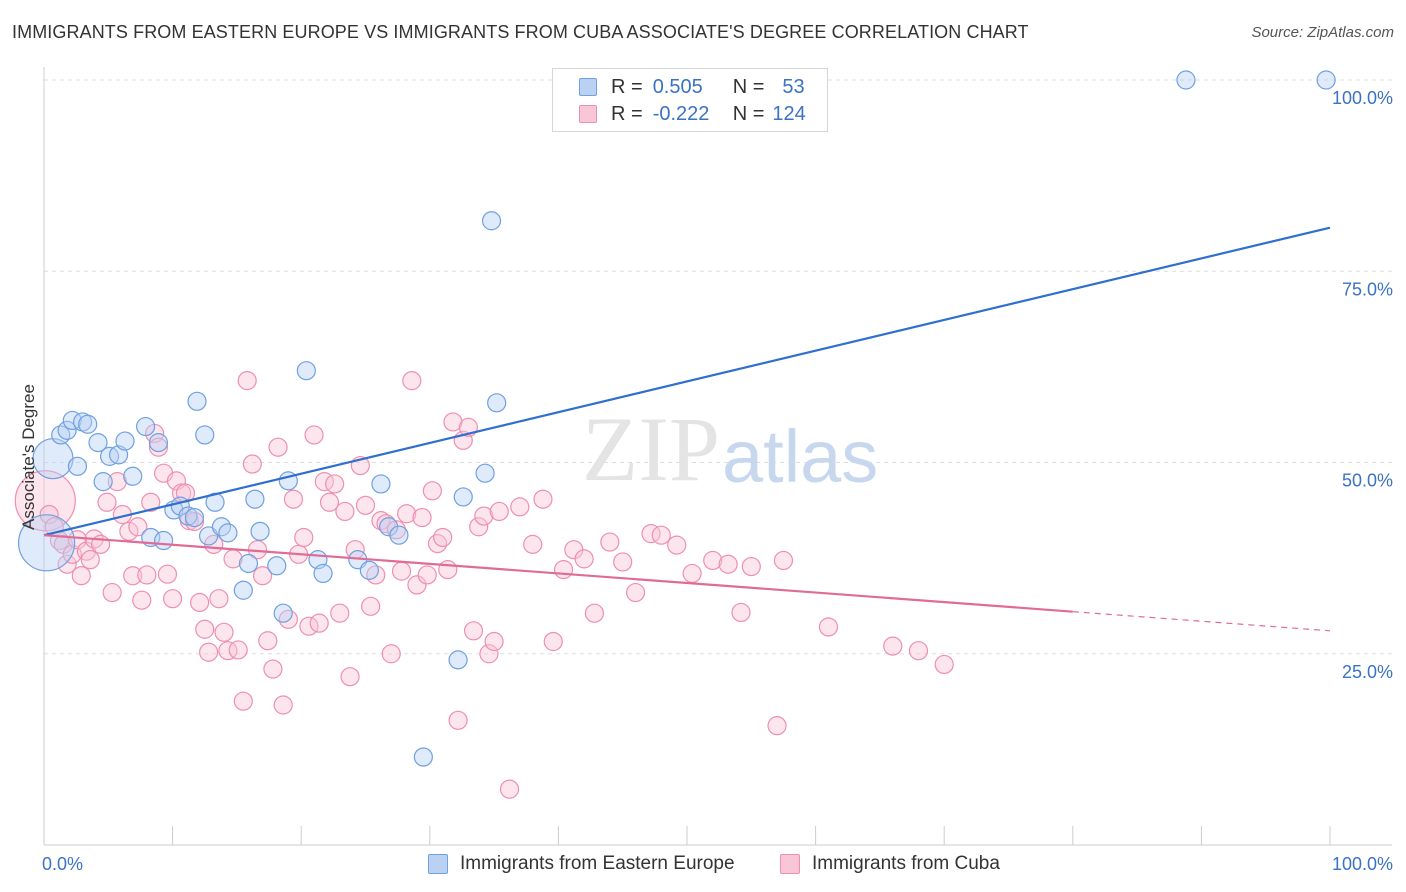  Describe the element at coordinates (438, 864) in the screenshot. I see `bottom-legend-swatch-eastern-europe` at that location.